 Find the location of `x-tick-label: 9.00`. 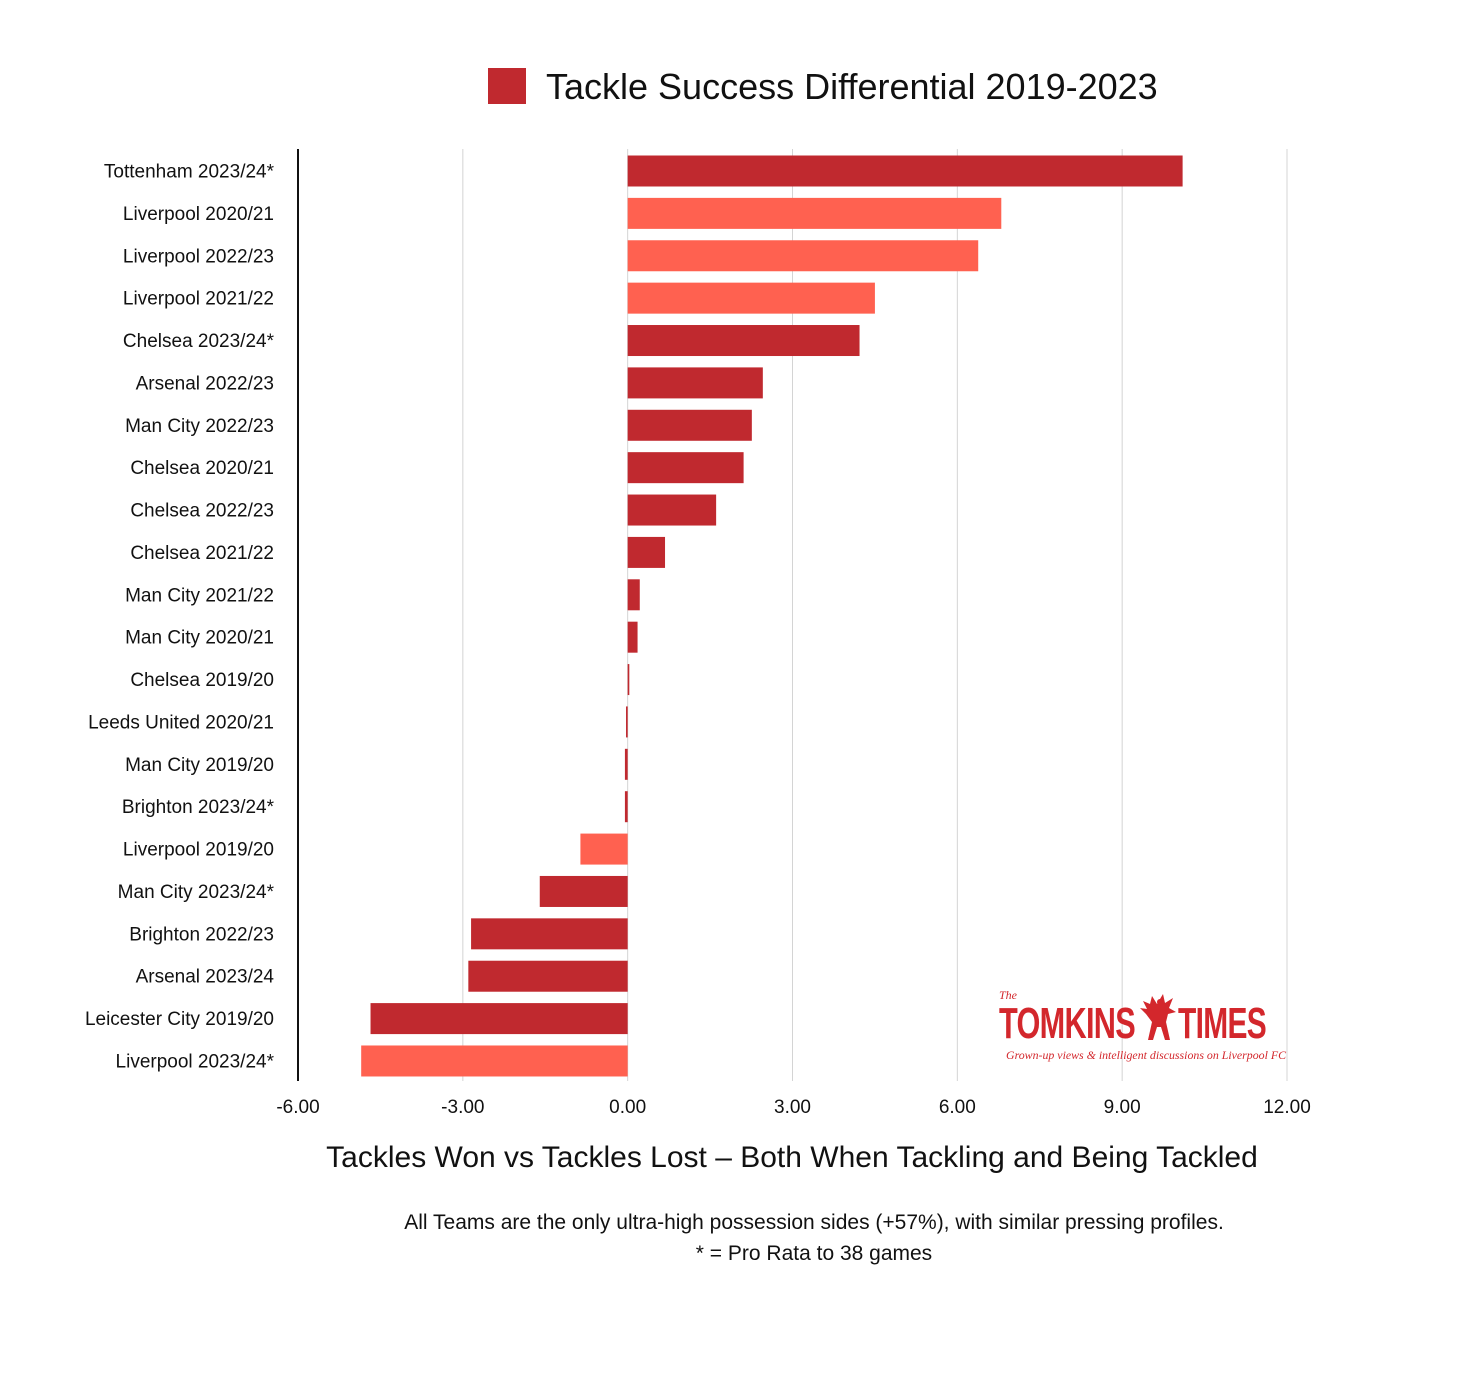

x-tick-label: 9.00 is located at coordinates (1122, 1107).